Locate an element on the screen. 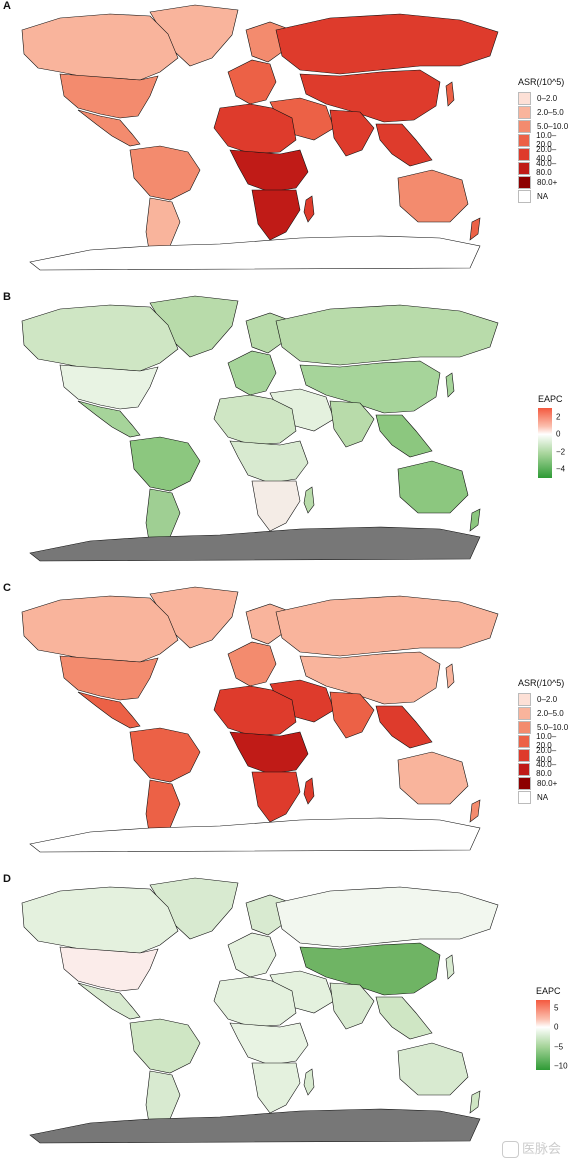  legend-item: 5.0–10.0 is located at coordinates (543, 126).